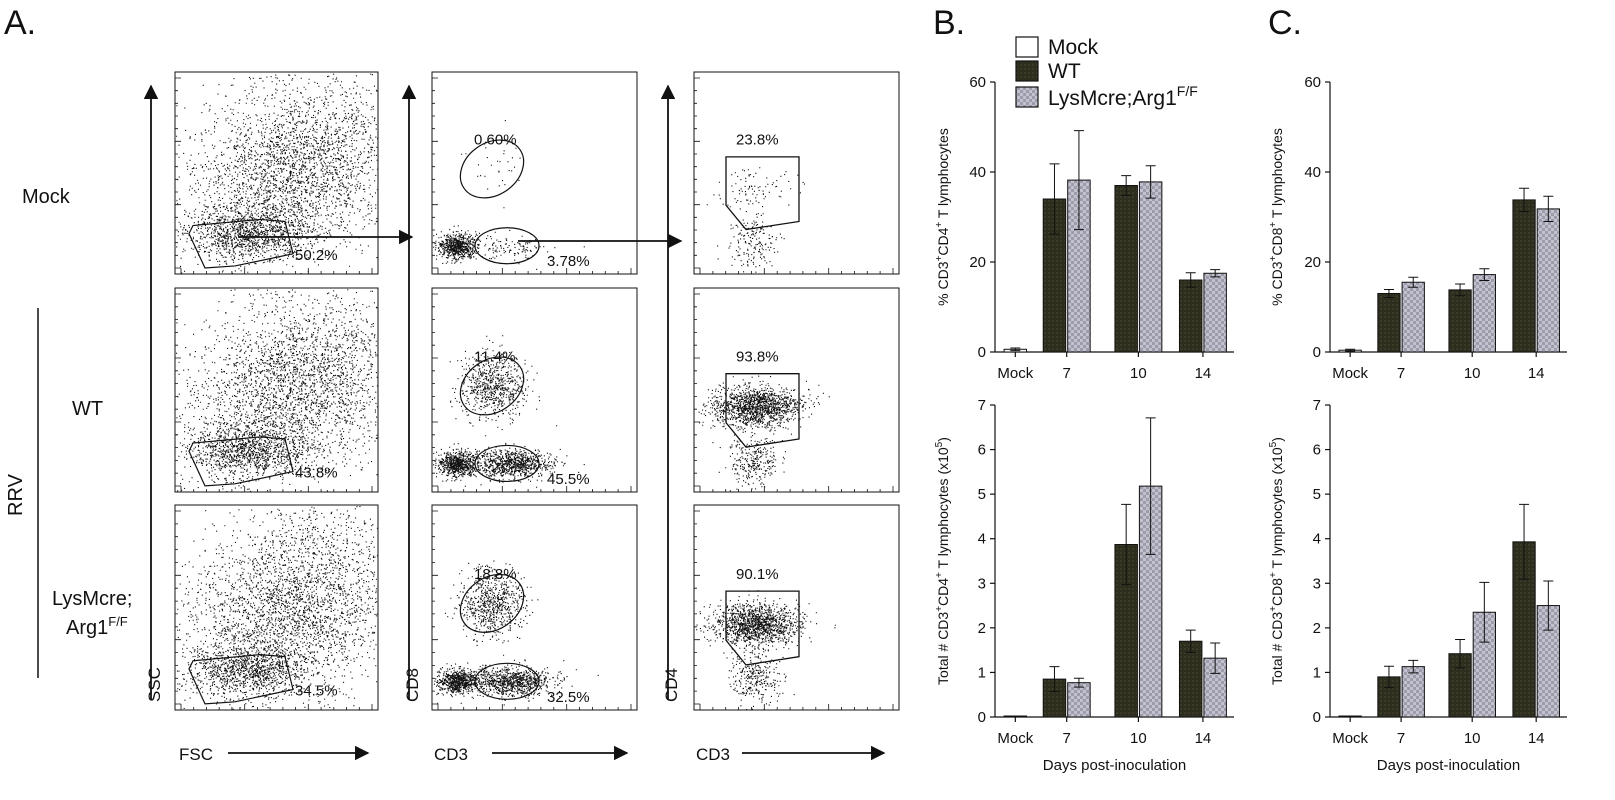 The height and width of the screenshot is (800, 1615). Describe the element at coordinates (316, 255) in the screenshot. I see `gate-percent-lymphocyte: 50.2%` at that location.